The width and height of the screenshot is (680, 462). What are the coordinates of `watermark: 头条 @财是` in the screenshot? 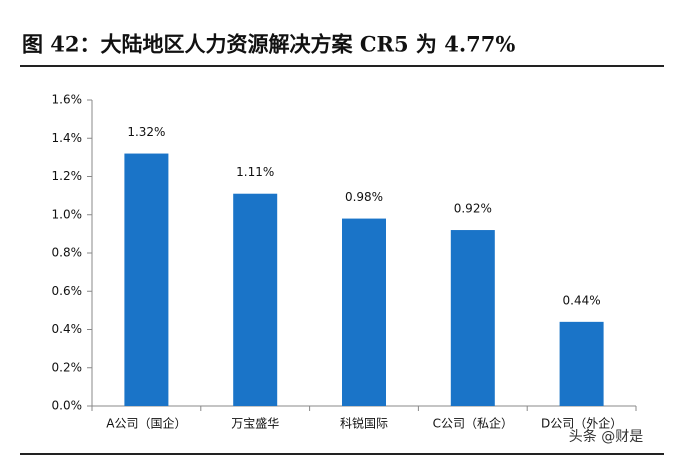 It's located at (606, 436).